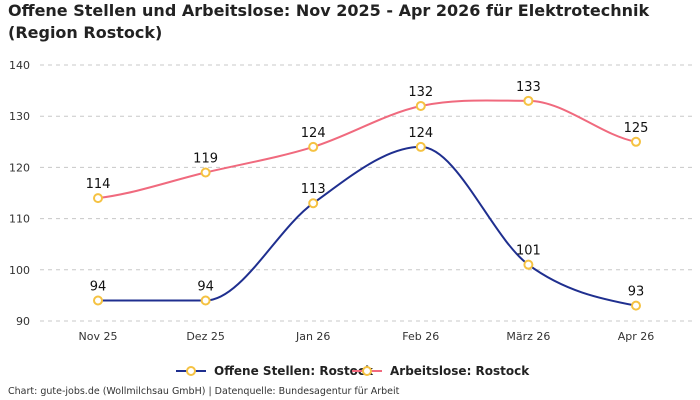 The image size is (700, 400). Describe the element at coordinates (636, 292) in the screenshot. I see `data-label: 93` at that location.